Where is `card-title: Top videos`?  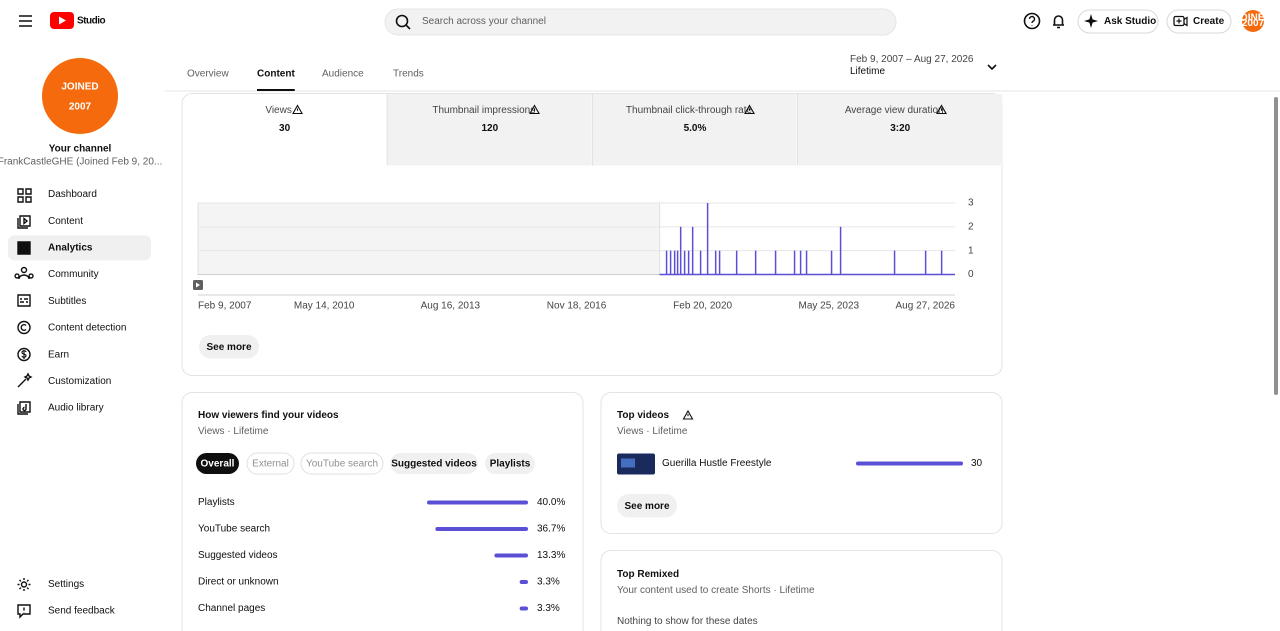 card-title: Top videos is located at coordinates (643, 415).